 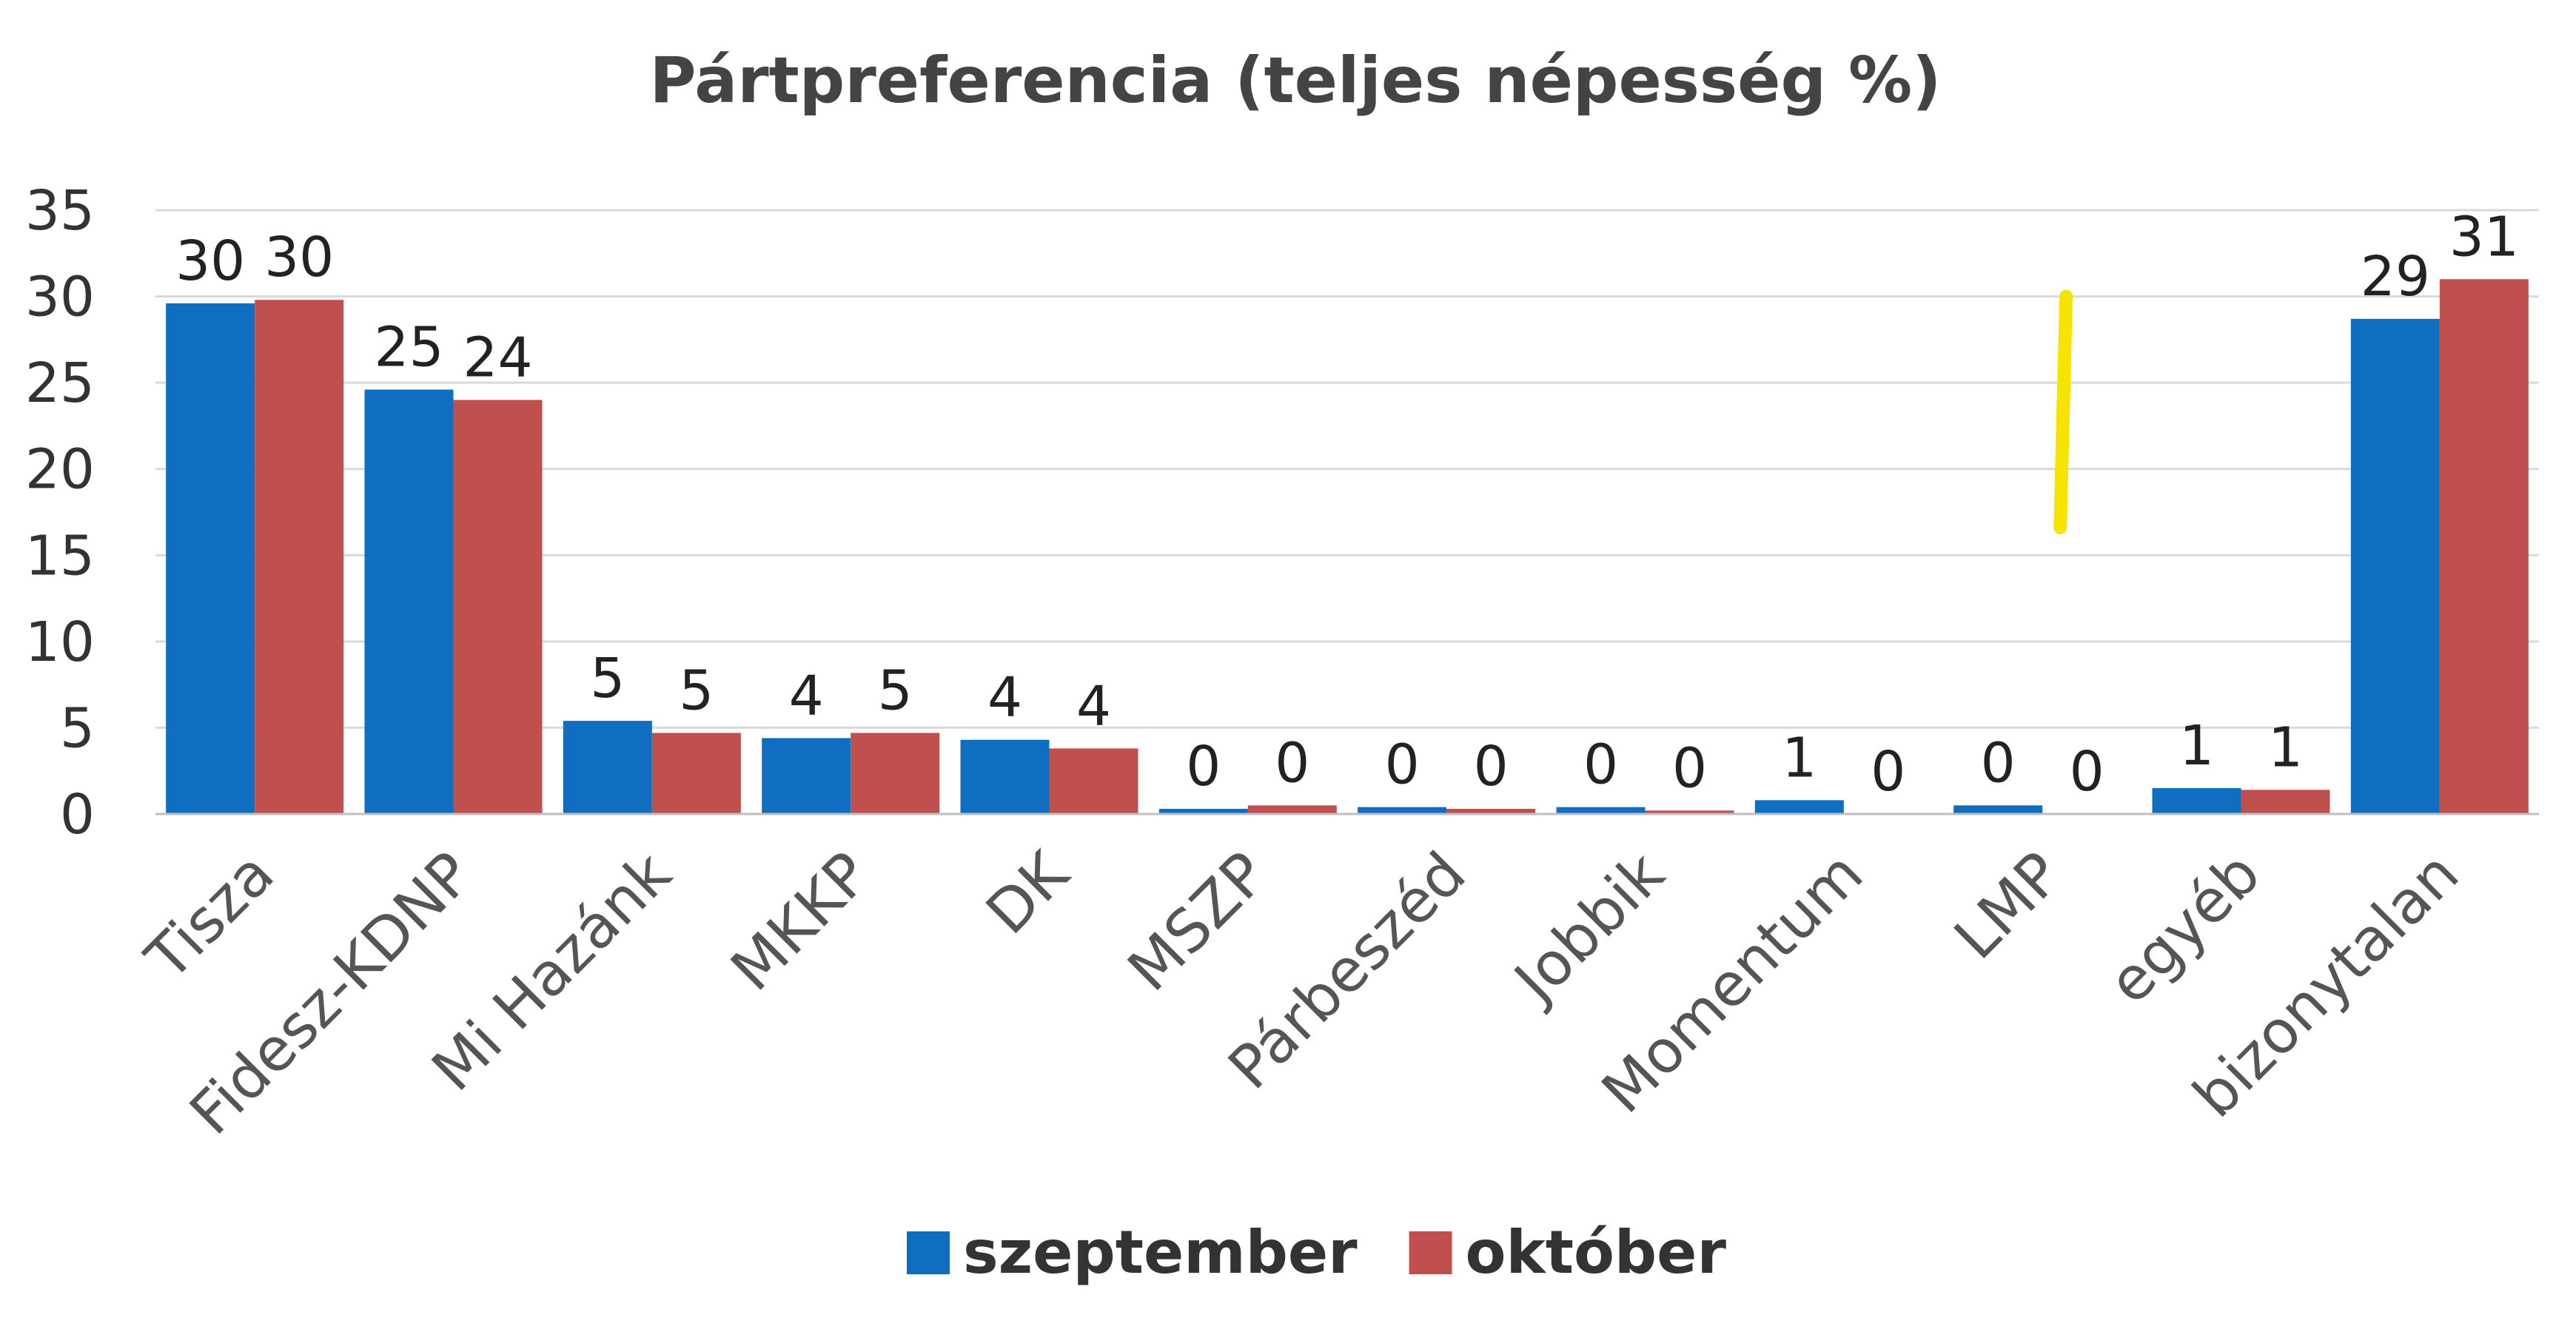 What do you see at coordinates (895, 773) in the screenshot?
I see `bar-október-MKKP` at bounding box center [895, 773].